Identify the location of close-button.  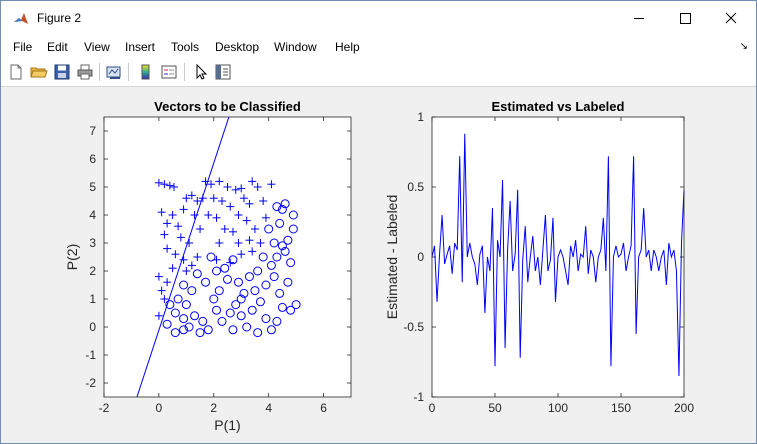
(731, 18).